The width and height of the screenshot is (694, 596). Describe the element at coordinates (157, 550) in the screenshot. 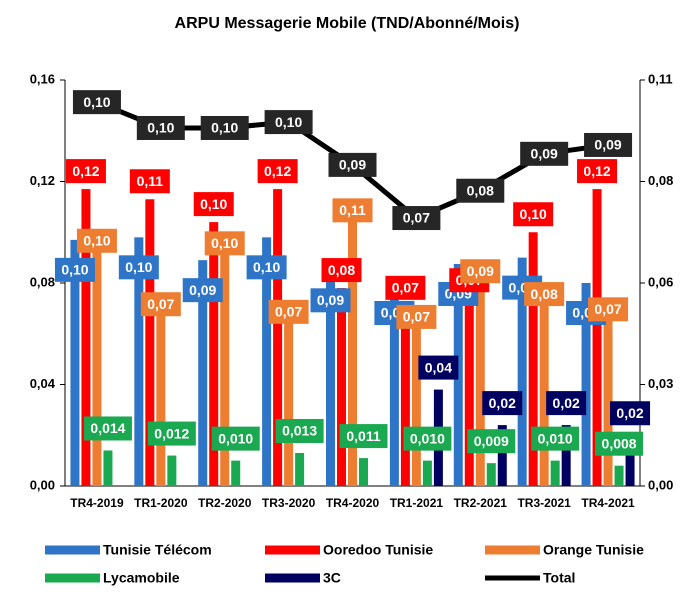

I see `legend-label: Tunisie Télécom` at that location.